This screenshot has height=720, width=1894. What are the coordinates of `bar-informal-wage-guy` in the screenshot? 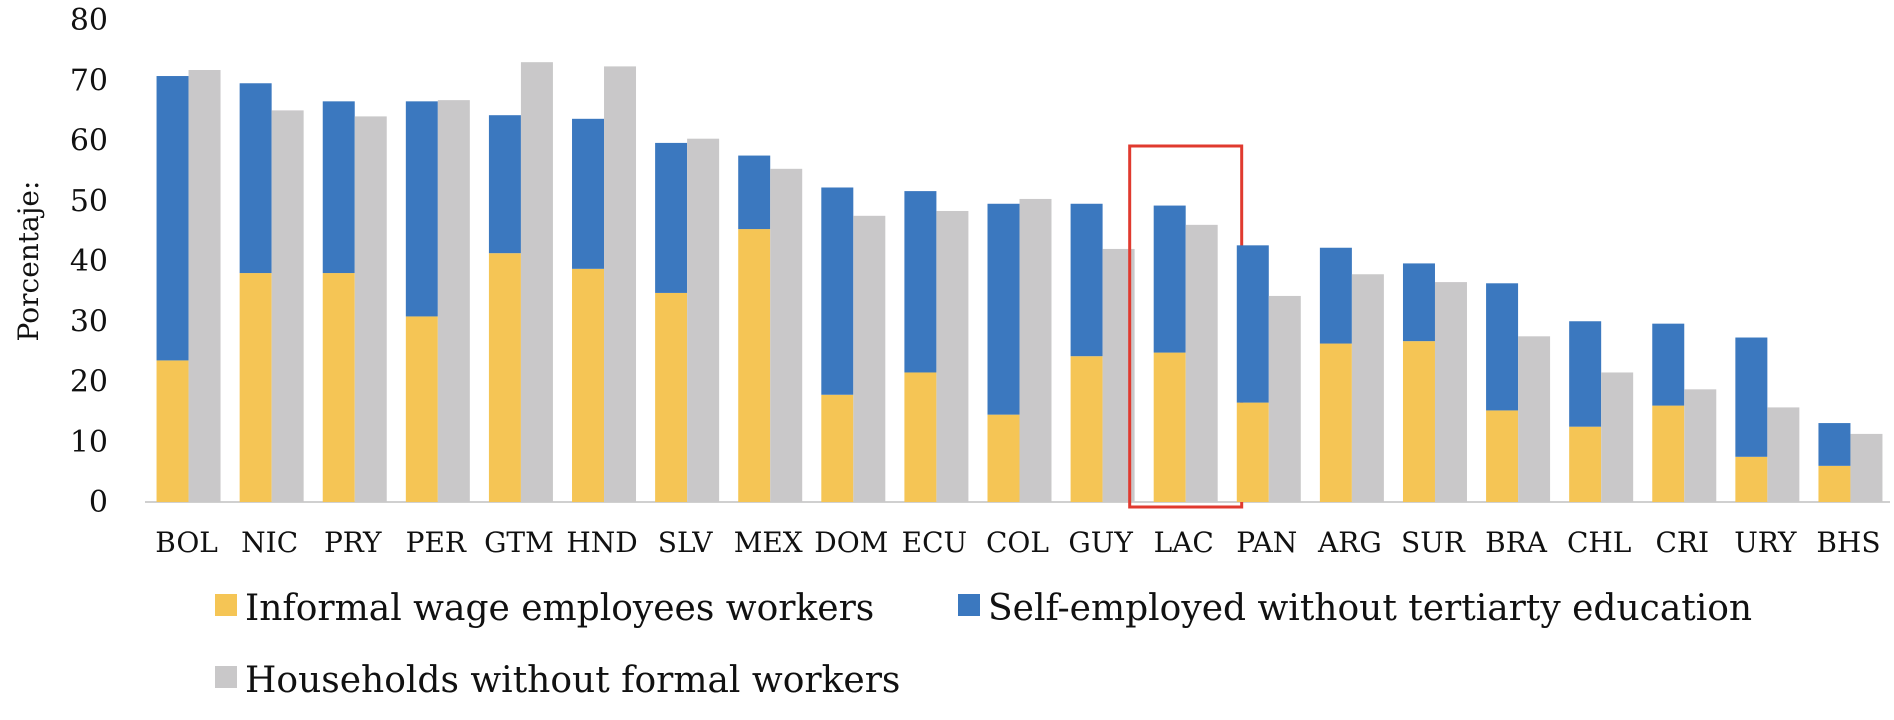 It's located at (1086, 429).